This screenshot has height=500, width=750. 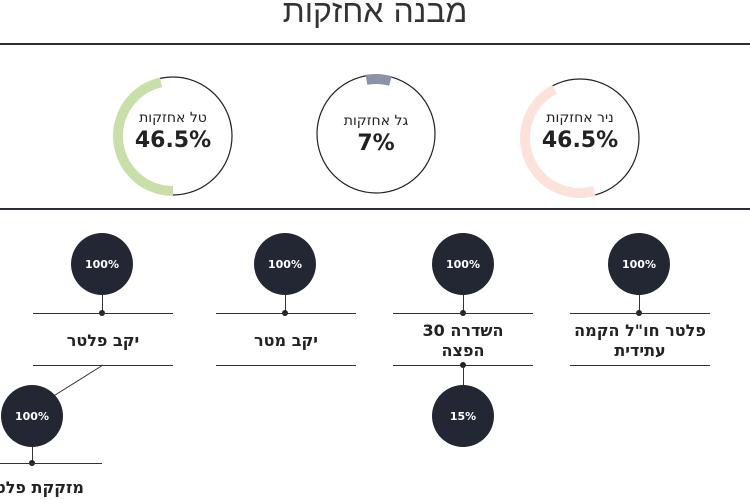 I want to click on top-divider, so click(x=375, y=44).